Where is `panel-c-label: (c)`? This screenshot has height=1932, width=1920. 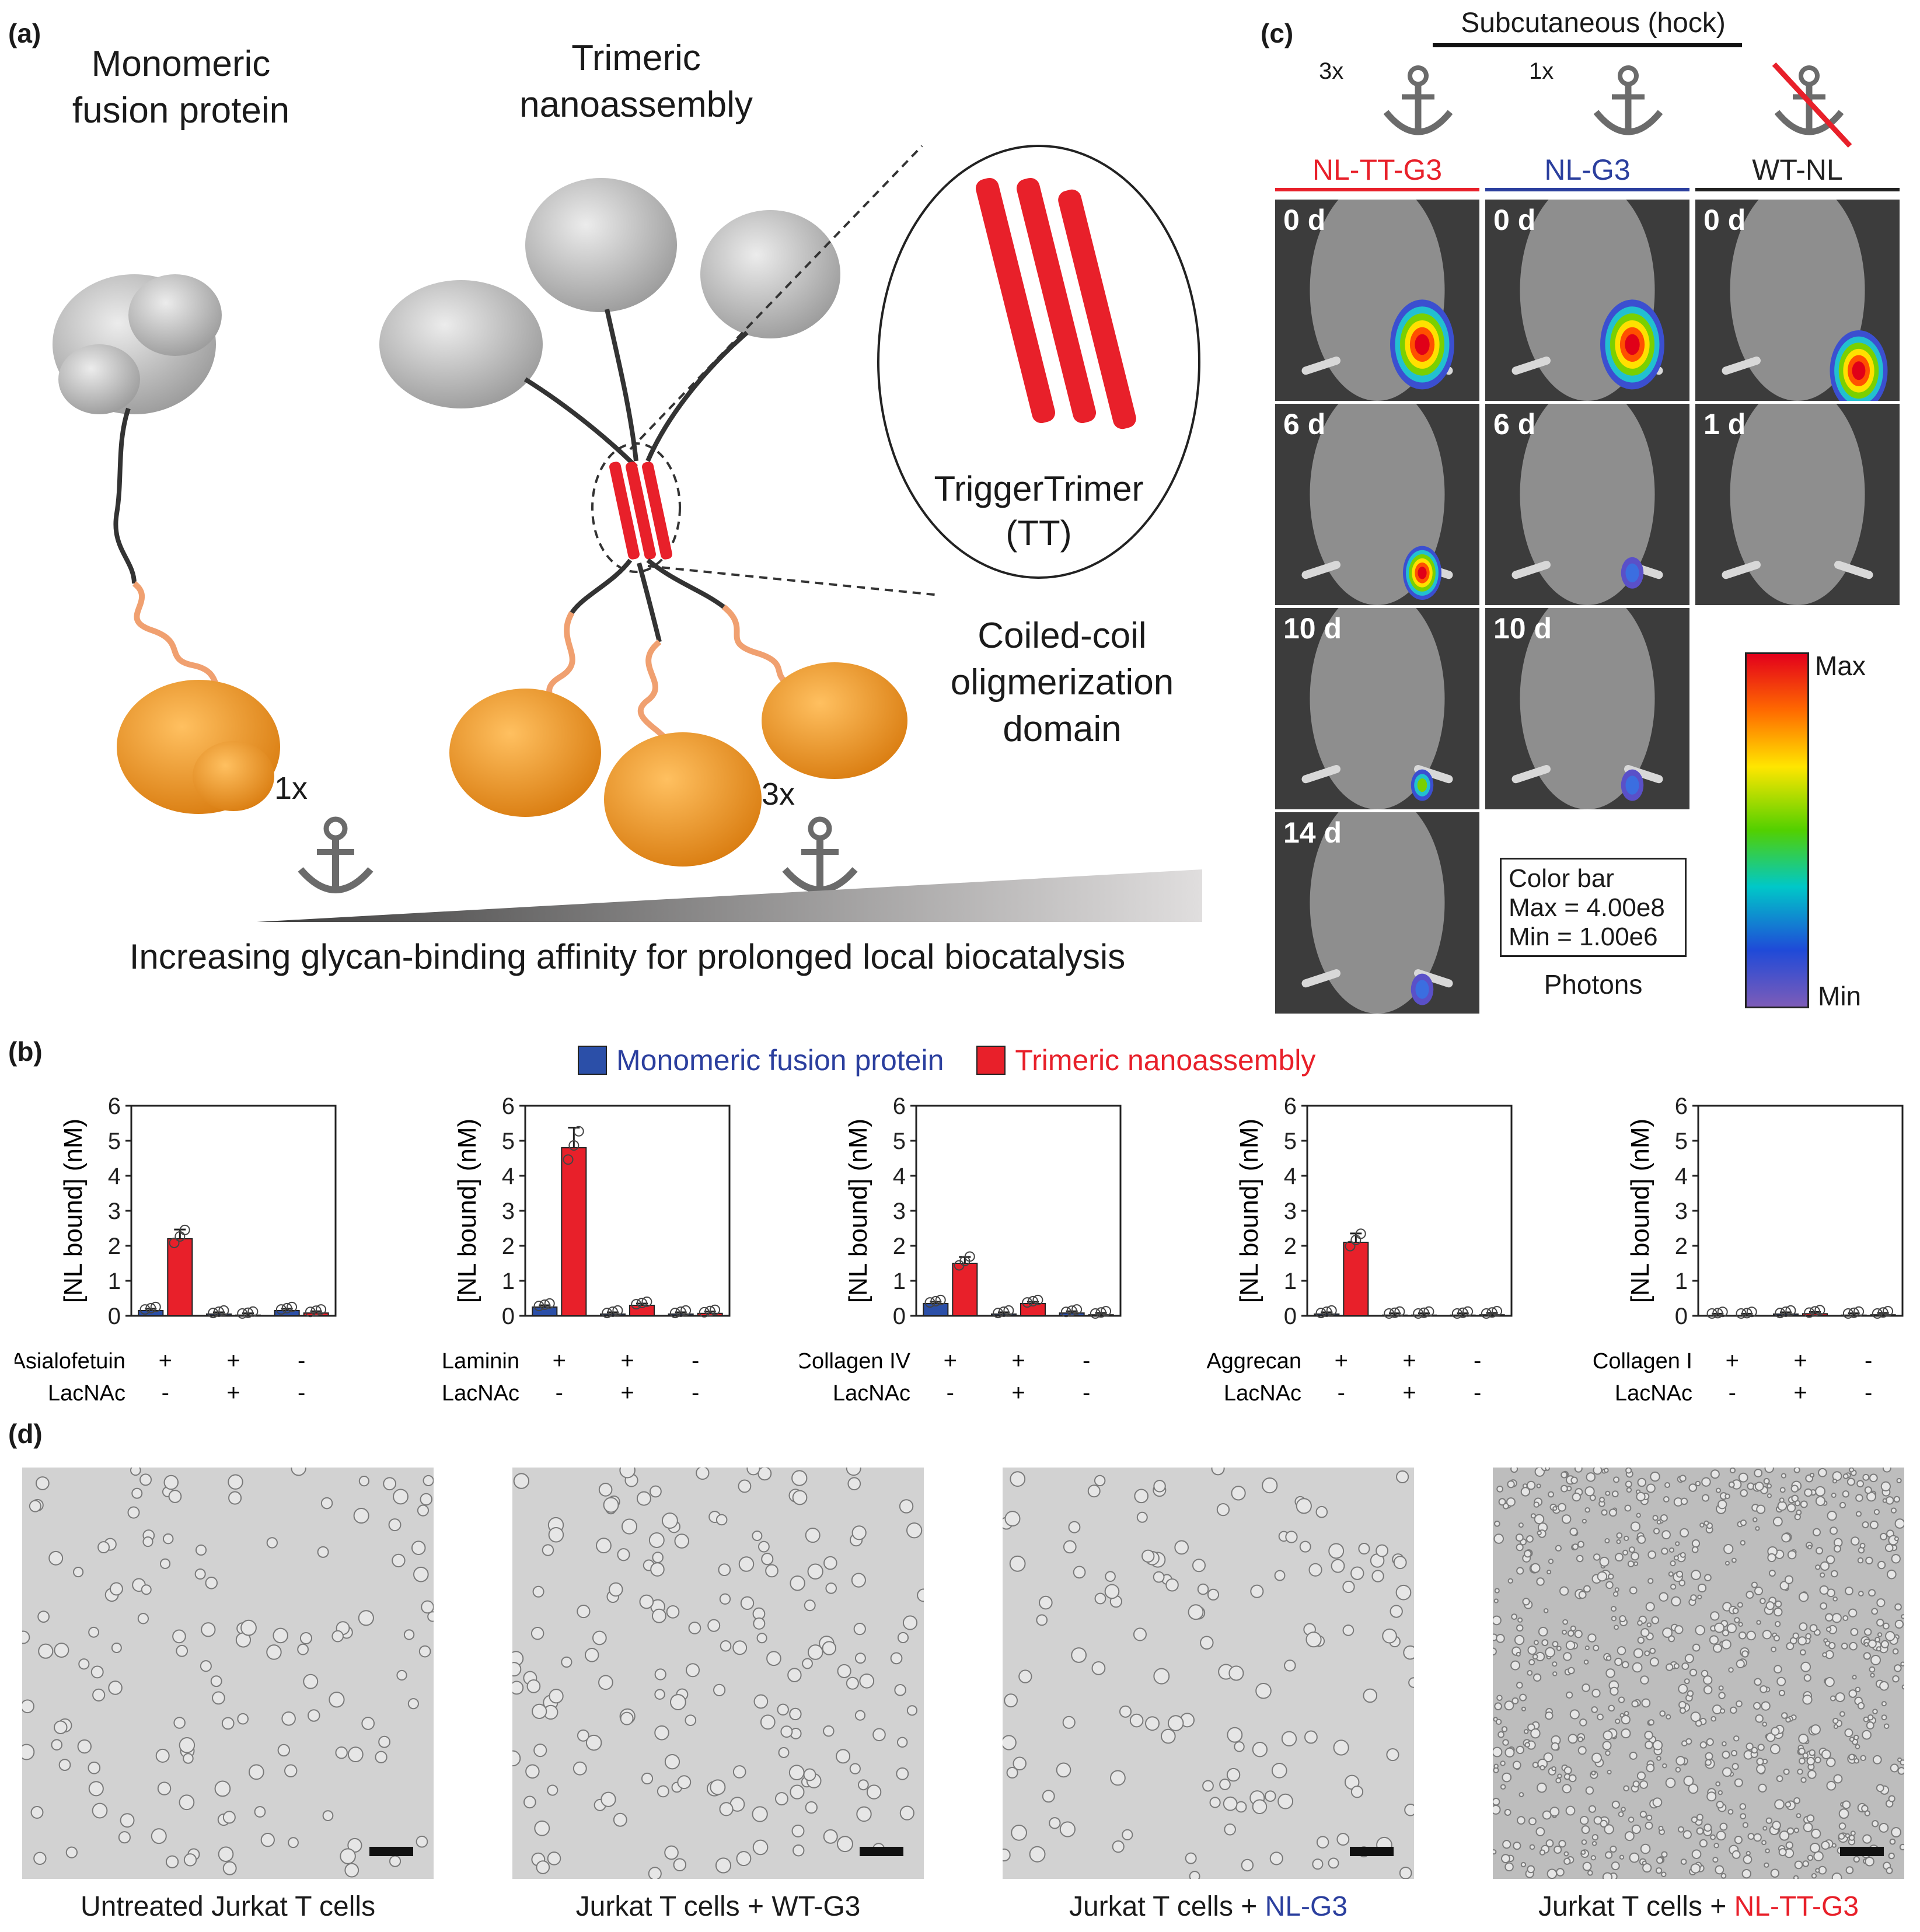 panel-c-label: (c) is located at coordinates (1277, 33).